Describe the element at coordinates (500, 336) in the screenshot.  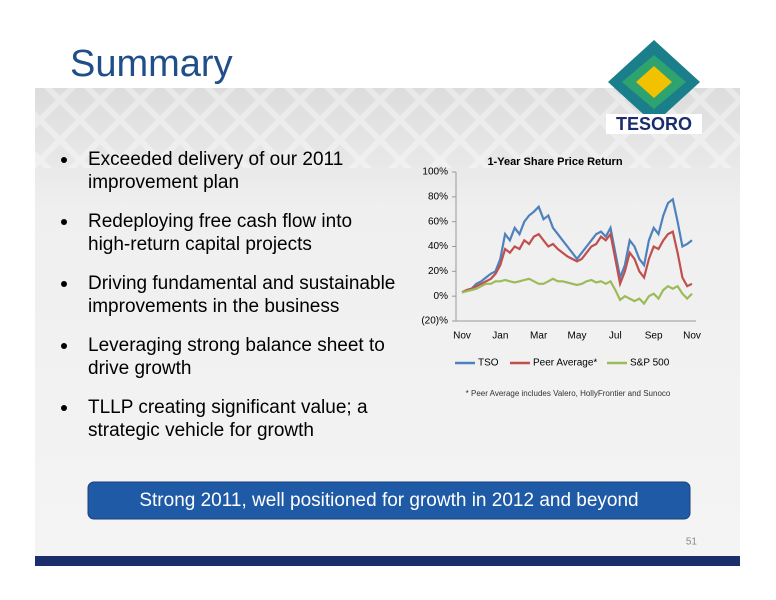
I see `x-tick-label: Jan` at that location.